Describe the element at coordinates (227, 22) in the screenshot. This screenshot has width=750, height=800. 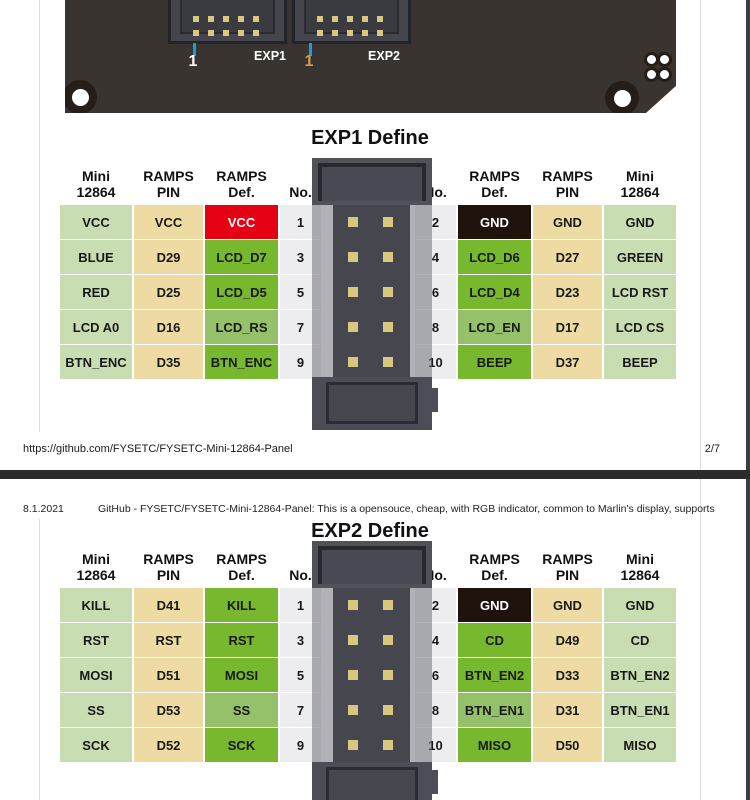
I see `board-exp1-connector` at that location.